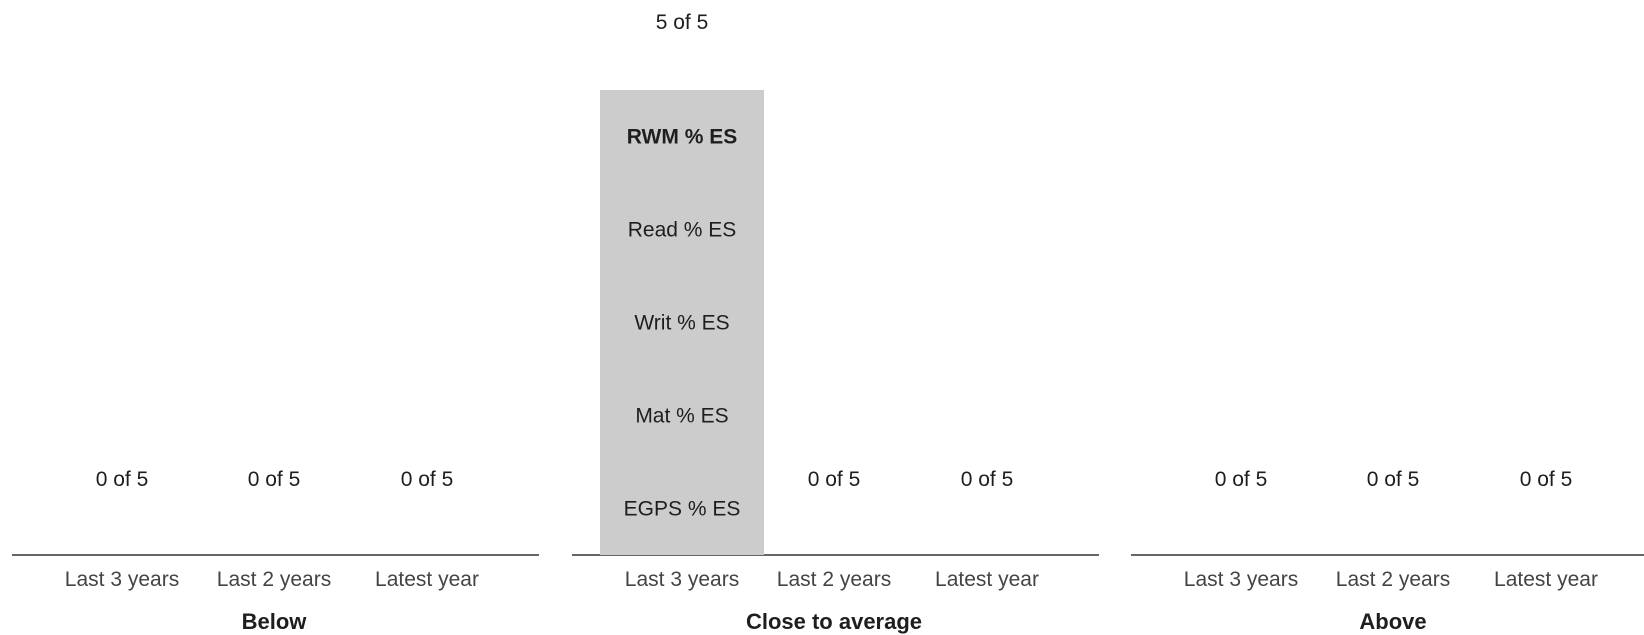  What do you see at coordinates (275, 621) in the screenshot?
I see `group-label: Below` at bounding box center [275, 621].